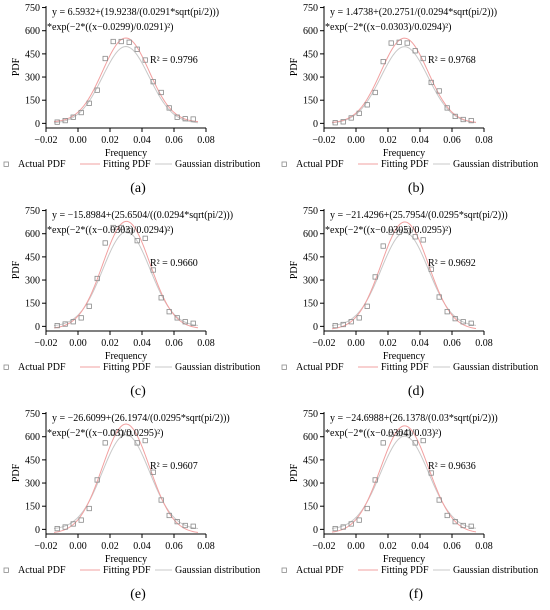  I want to click on panel-label: (d), so click(416, 391).